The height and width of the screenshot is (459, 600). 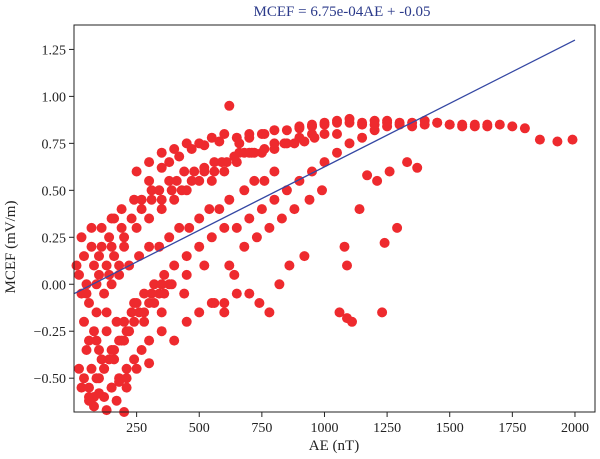 What do you see at coordinates (54, 97) in the screenshot?
I see `y-tick-label: 1.00` at bounding box center [54, 97].